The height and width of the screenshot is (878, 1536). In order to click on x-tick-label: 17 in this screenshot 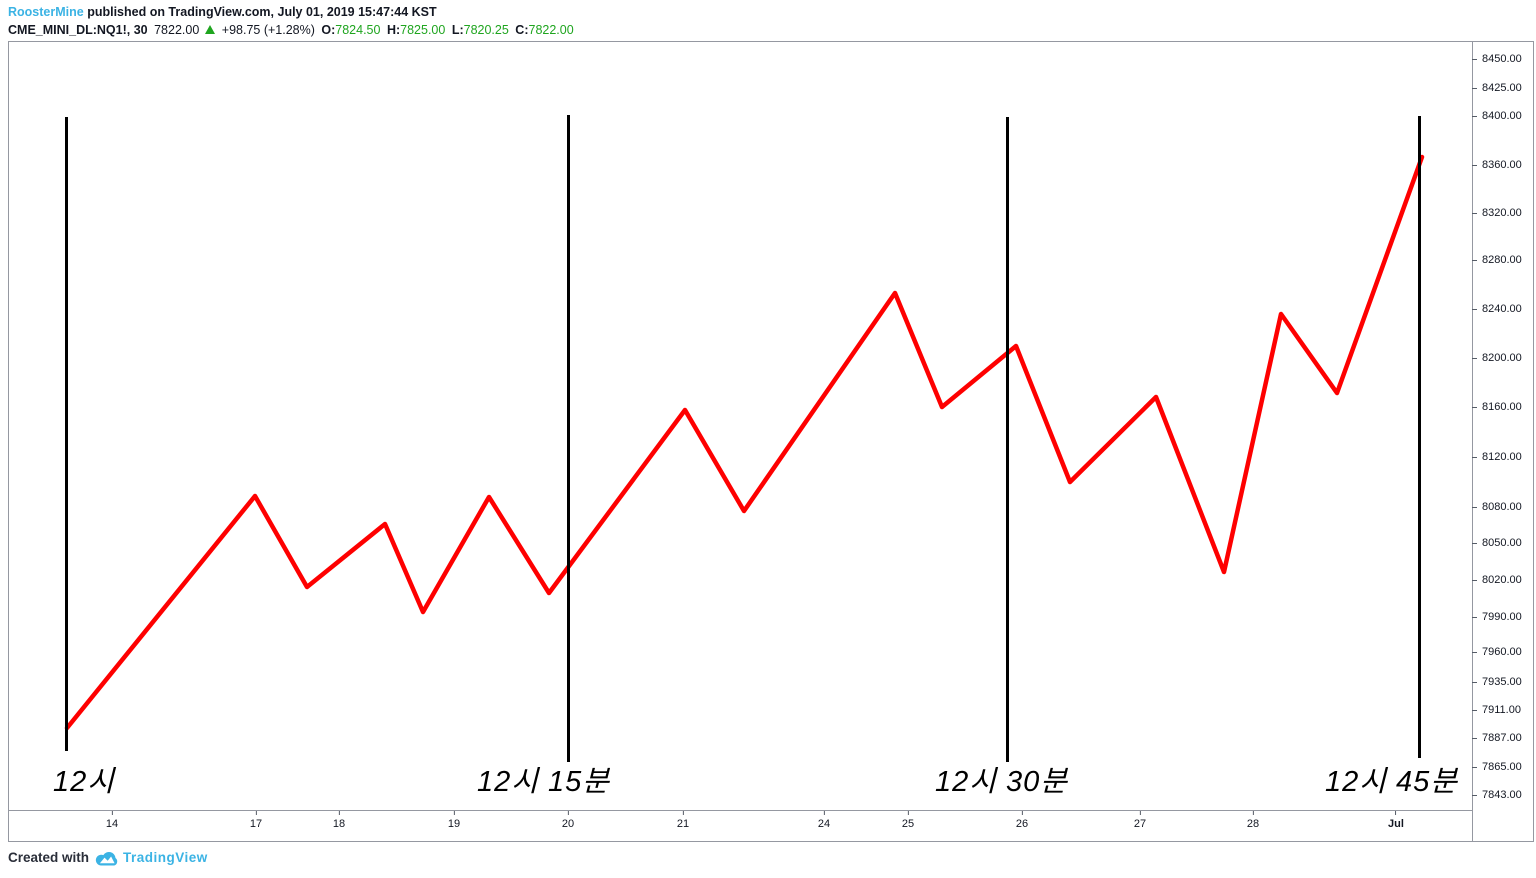, I will do `click(256, 824)`.